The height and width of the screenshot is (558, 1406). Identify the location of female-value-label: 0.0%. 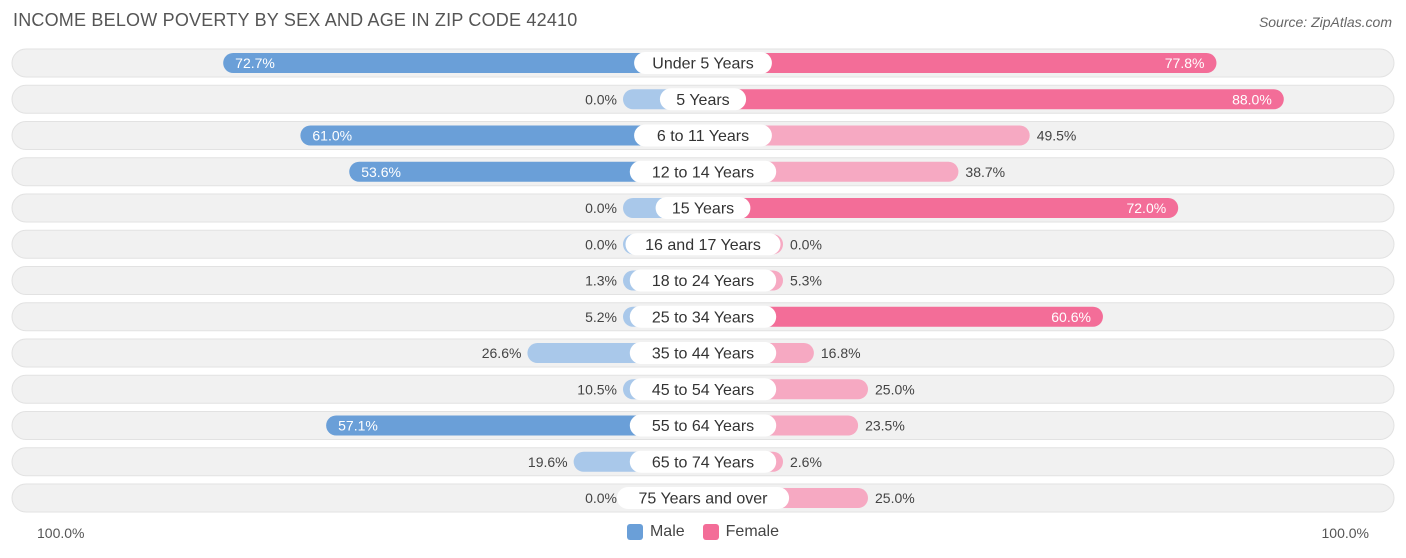
(806, 244).